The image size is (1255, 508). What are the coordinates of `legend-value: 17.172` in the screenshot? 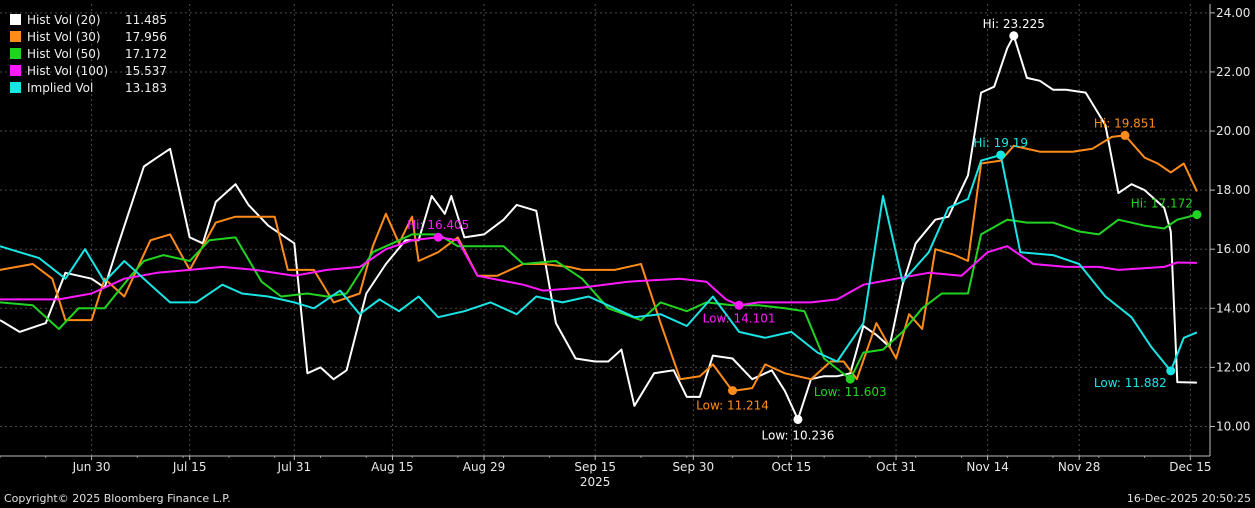 It's located at (146, 53).